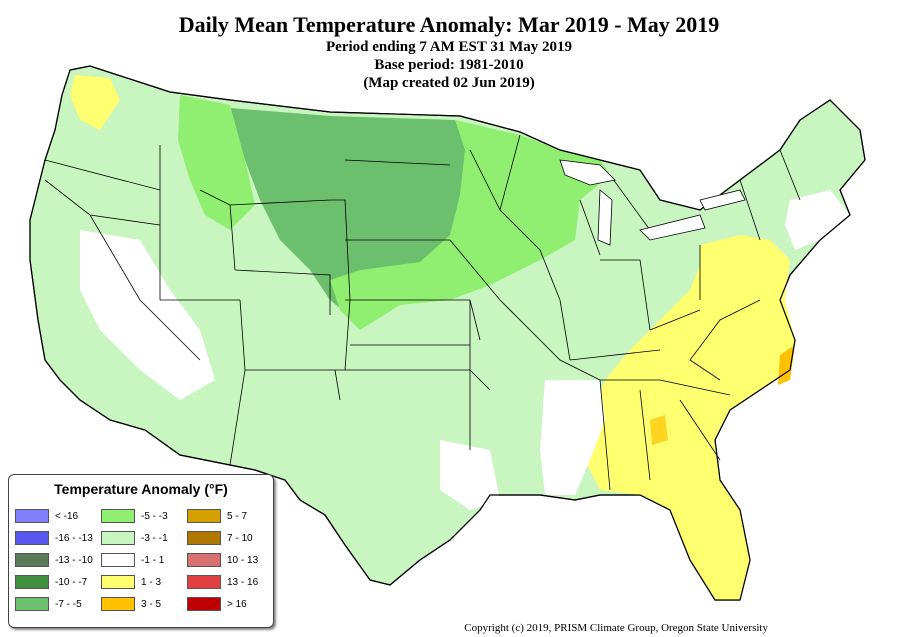 The height and width of the screenshot is (637, 898). What do you see at coordinates (240, 538) in the screenshot?
I see `legend-label: 7 - 10` at bounding box center [240, 538].